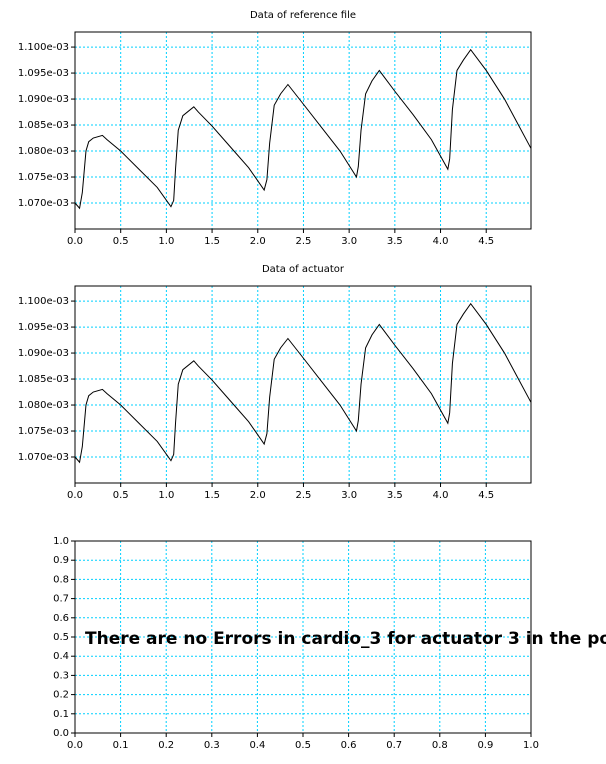 This screenshot has height=764, width=606. Describe the element at coordinates (166, 745) in the screenshot. I see `x-tick-label: 0.2` at that location.